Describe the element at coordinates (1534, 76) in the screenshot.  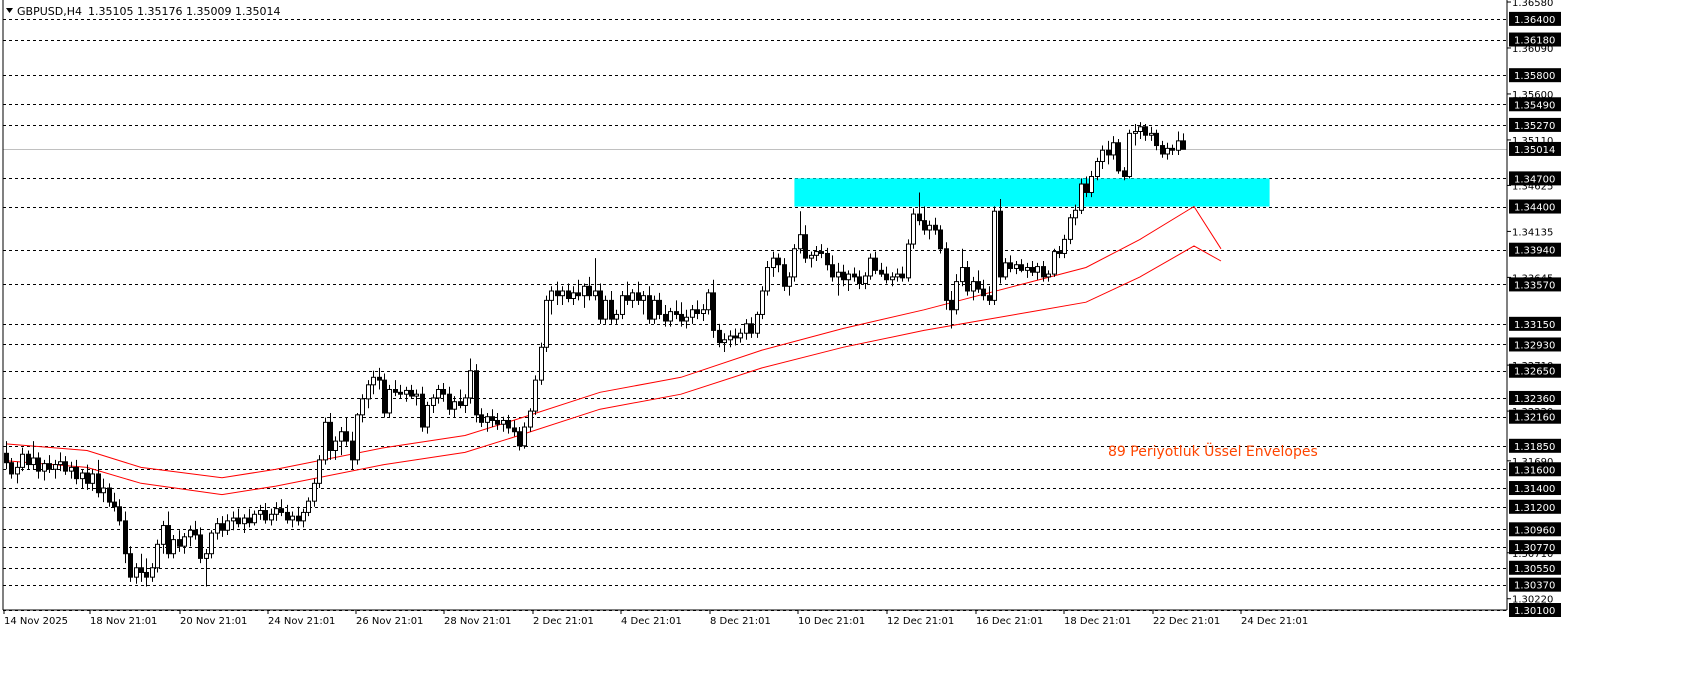
I see `price-tag-label: 1.35800` at that location.